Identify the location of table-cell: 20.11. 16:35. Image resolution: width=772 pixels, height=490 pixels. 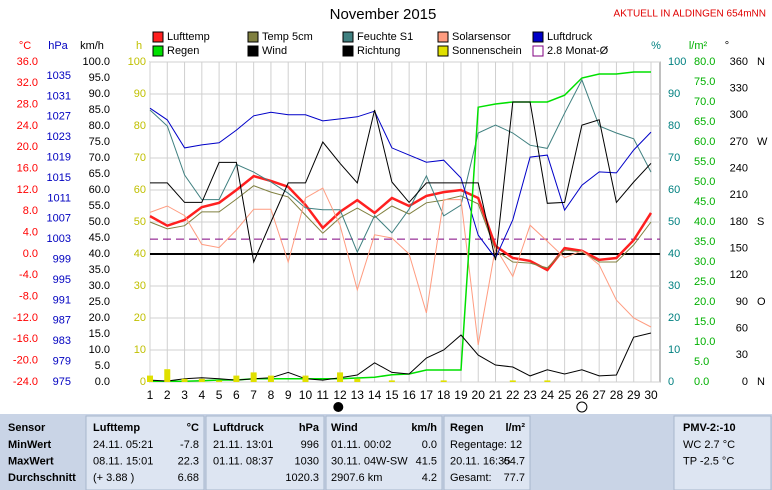
(480, 461).